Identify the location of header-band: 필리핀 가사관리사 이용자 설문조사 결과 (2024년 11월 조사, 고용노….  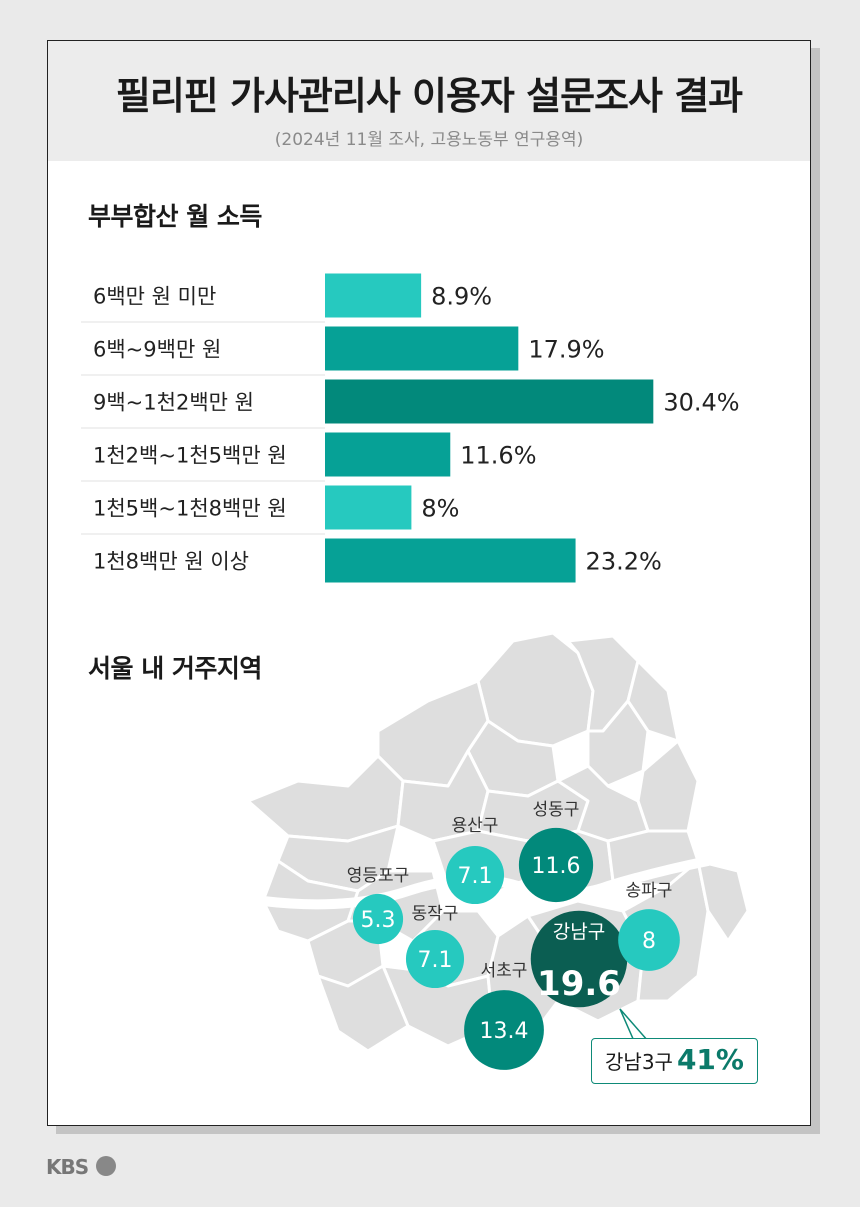
(429, 101).